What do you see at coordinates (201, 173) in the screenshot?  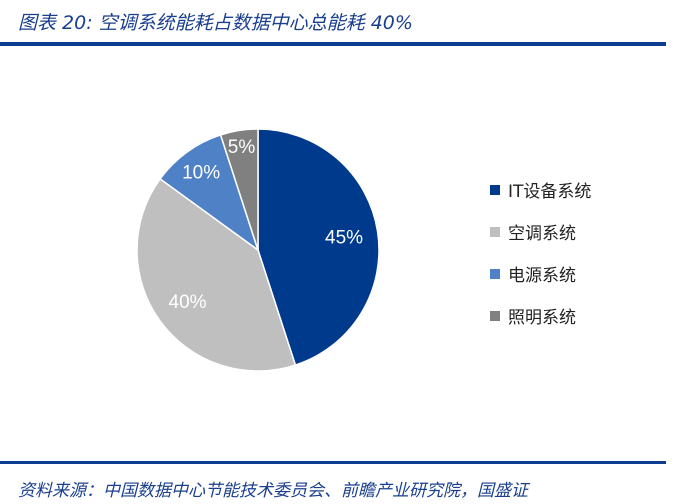 I see `data-label: 10%` at bounding box center [201, 173].